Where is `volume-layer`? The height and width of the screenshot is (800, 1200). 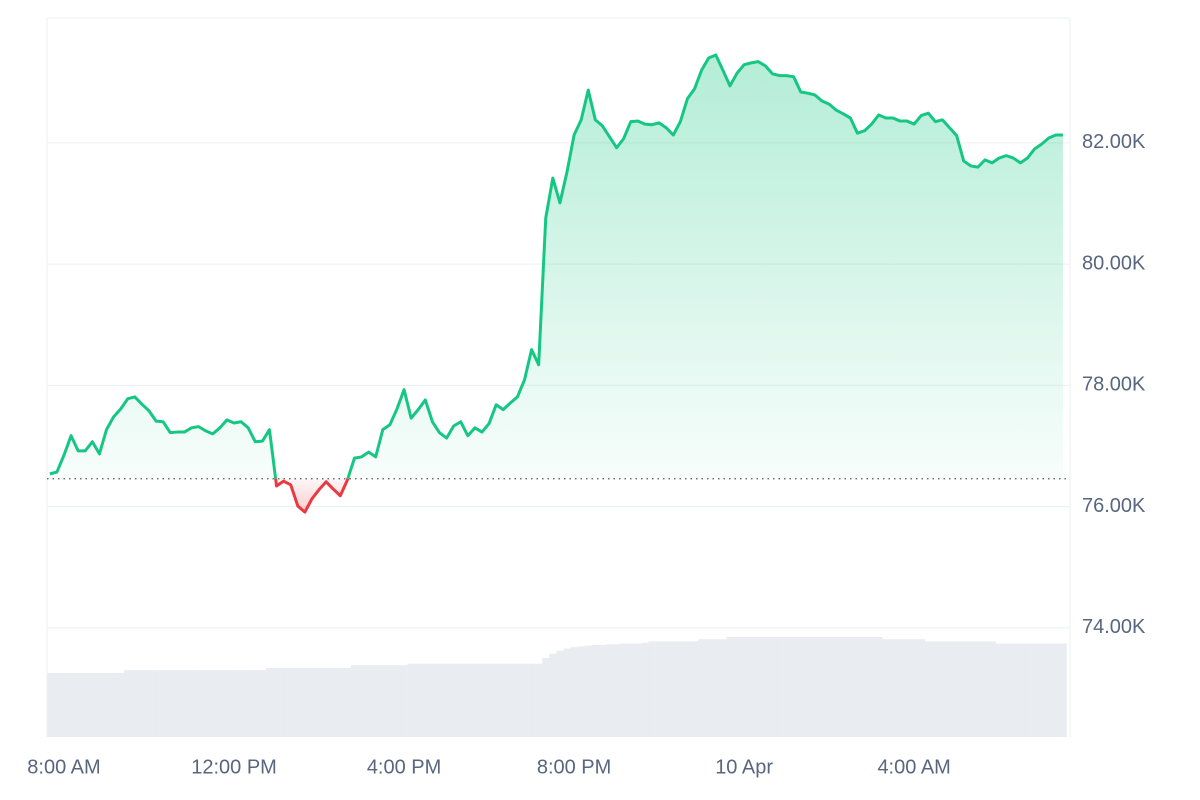 volume-layer is located at coordinates (557, 687).